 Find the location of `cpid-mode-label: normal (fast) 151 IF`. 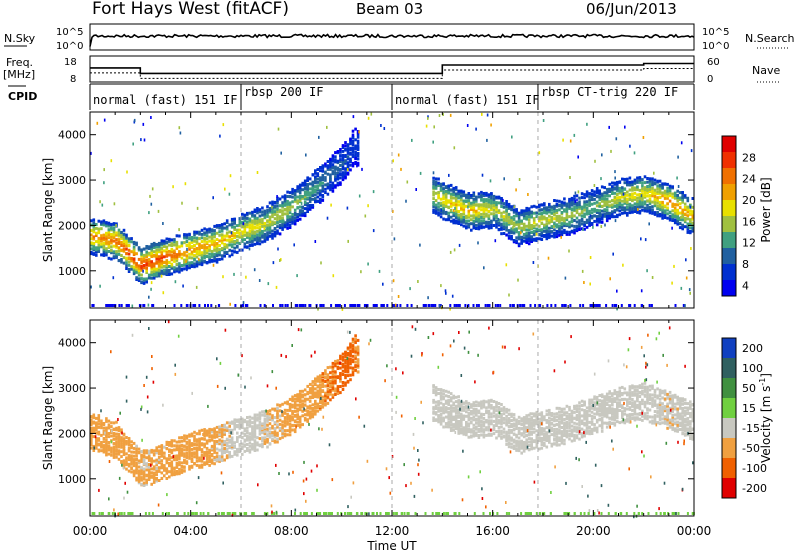

cpid-mode-label: normal (fast) 151 IF is located at coordinates (467, 100).